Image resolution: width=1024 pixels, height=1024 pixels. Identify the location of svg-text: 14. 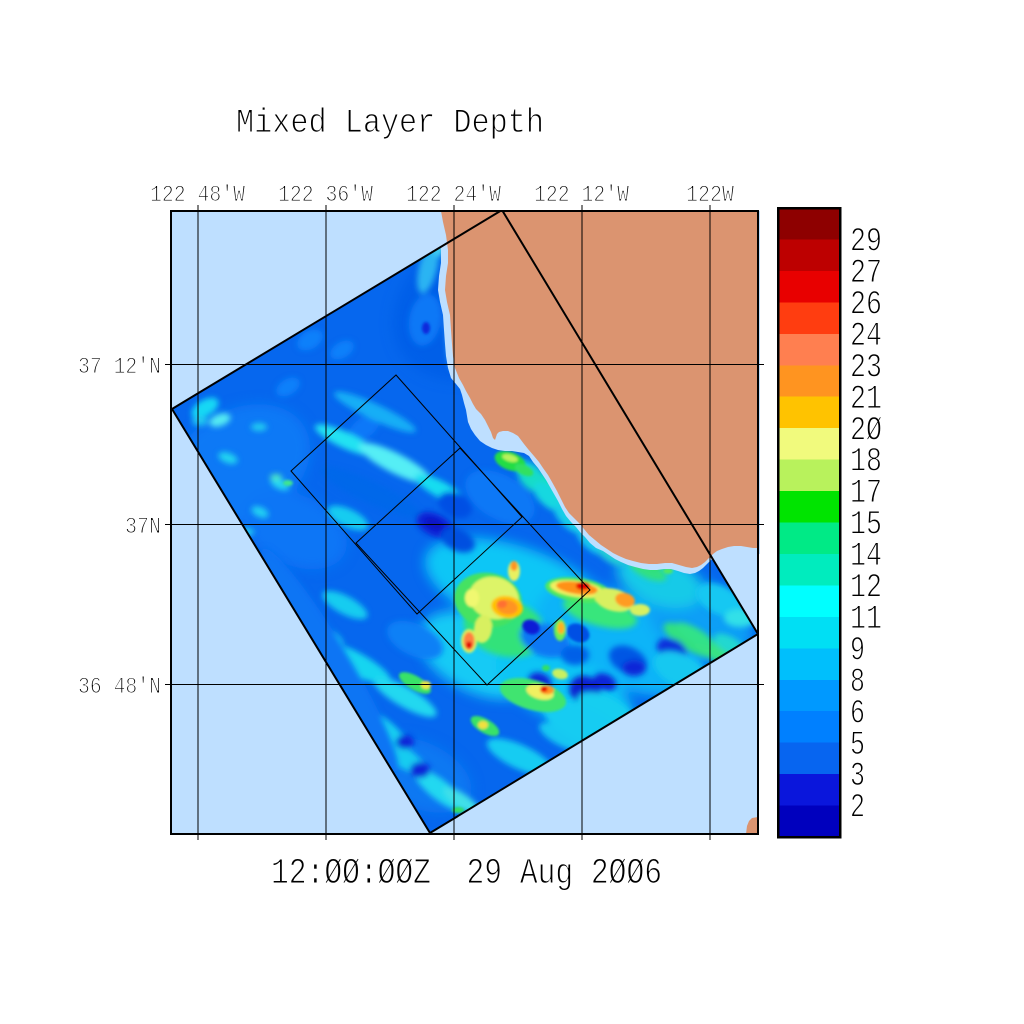
(866, 557).